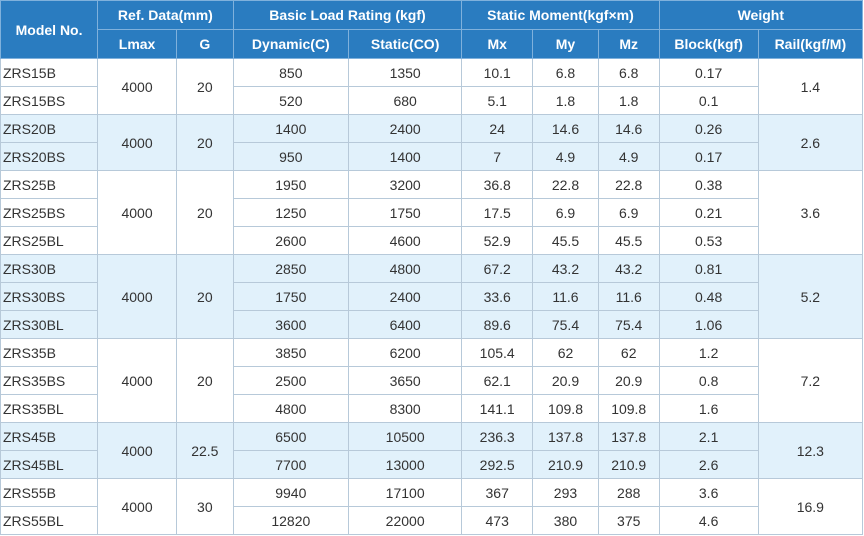 The image size is (864, 536). I want to click on dynamic-cell: 7700, so click(290, 464).